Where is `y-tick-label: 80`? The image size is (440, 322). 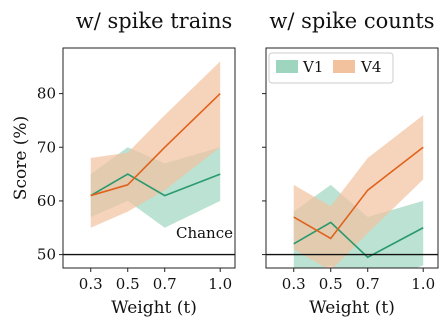 y-tick-label: 80 is located at coordinates (46, 94).